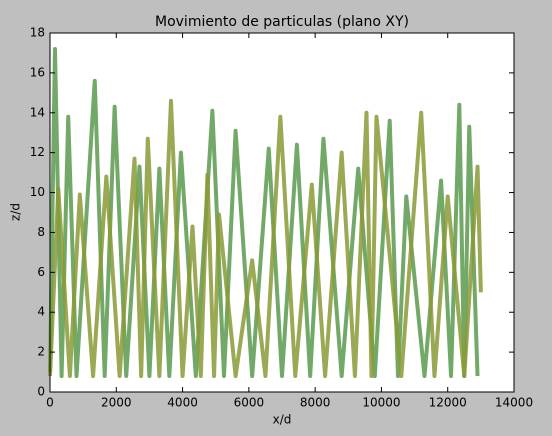 Image resolution: width=552 pixels, height=436 pixels. What do you see at coordinates (282, 420) in the screenshot?
I see `x-axis-label: x/d` at bounding box center [282, 420].